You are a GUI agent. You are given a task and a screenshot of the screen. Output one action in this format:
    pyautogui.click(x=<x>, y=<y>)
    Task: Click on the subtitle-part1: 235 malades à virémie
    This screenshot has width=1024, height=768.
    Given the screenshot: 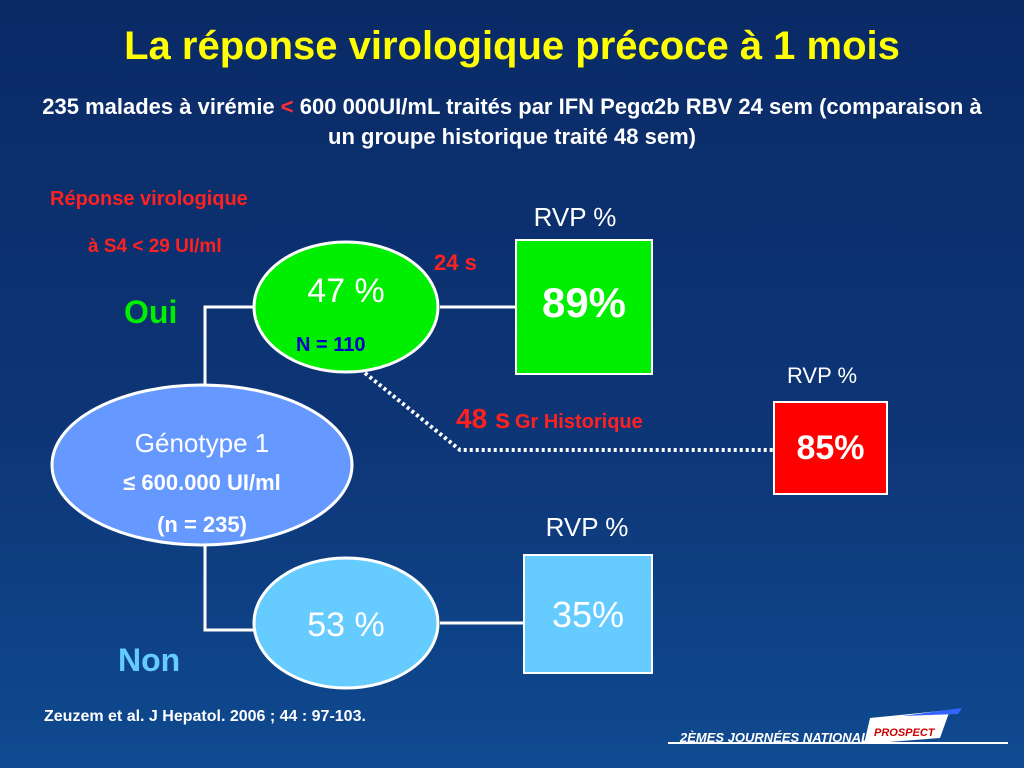 What is the action you would take?
    pyautogui.click(x=161, y=106)
    